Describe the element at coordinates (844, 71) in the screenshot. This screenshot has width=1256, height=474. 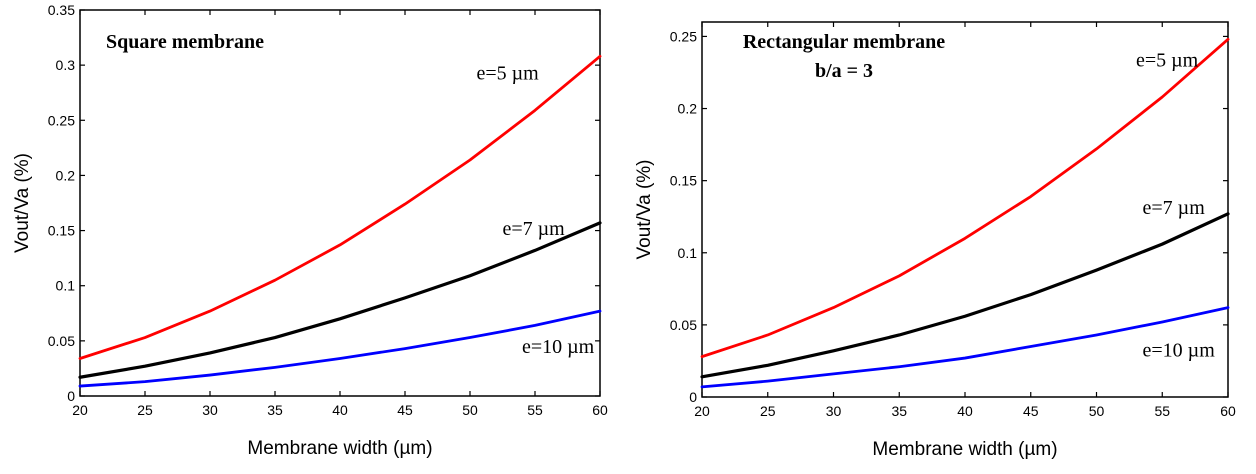
I see `chart-annotation-title: b/a = 3` at that location.